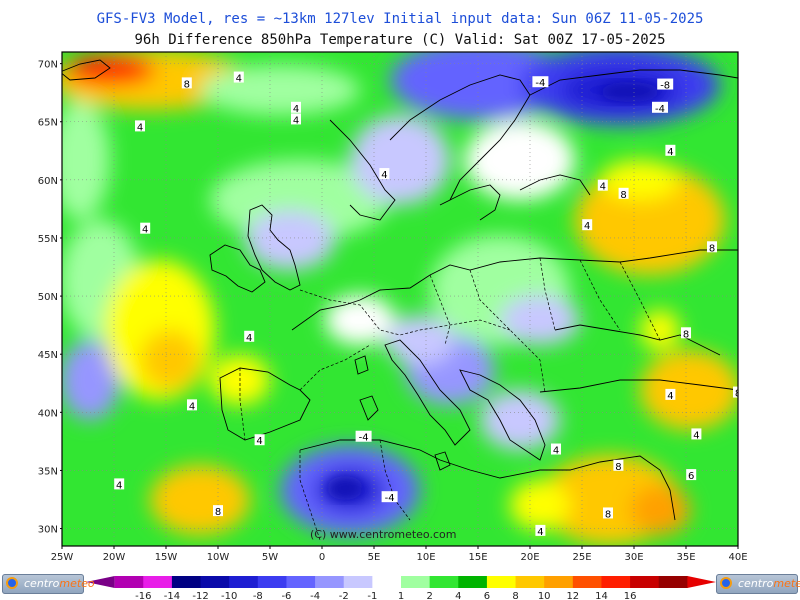  I want to click on lat-tick-label: 40N, so click(48, 413).